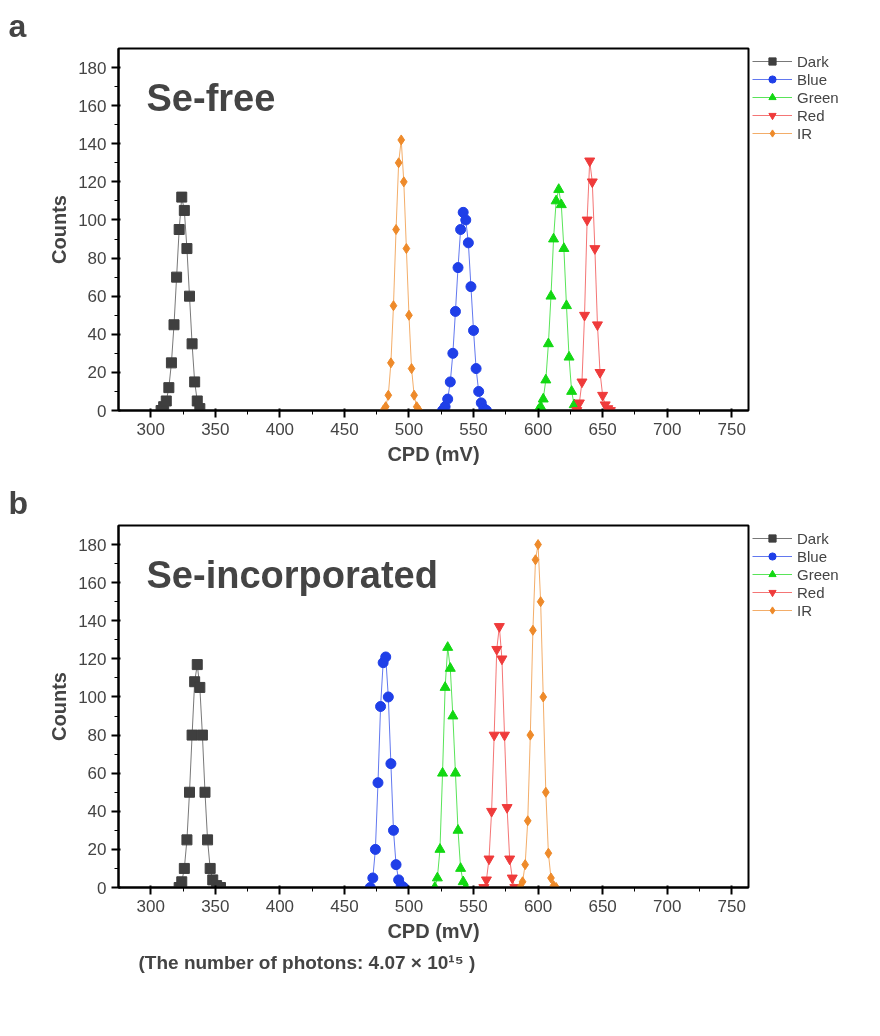  What do you see at coordinates (280, 906) in the screenshot?
I see `x-tick-label: 400` at bounding box center [280, 906].